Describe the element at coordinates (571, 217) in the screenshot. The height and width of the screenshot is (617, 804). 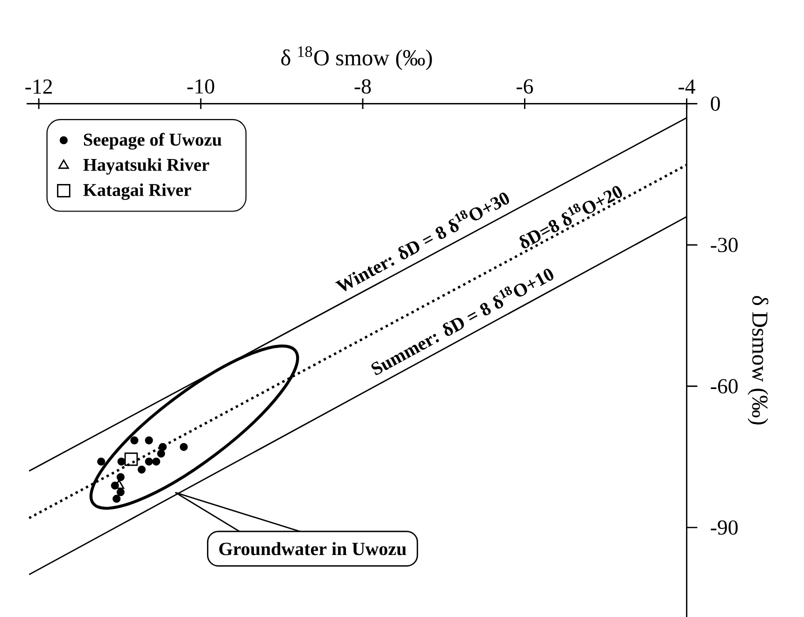
I see `text: δD=8 δ$^{18}$O+20` at that location.